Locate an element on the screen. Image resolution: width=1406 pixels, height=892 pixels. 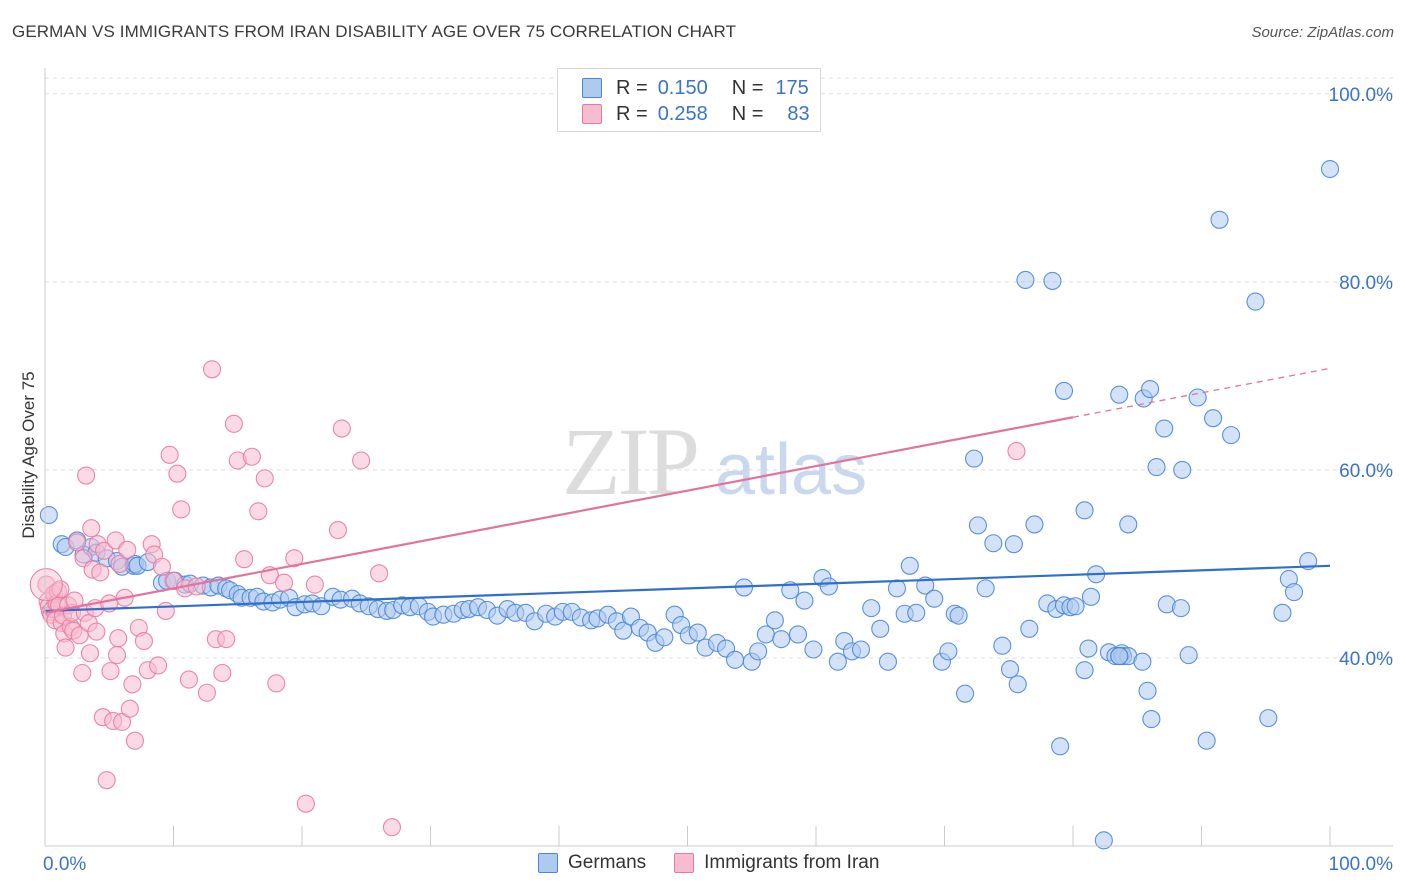
legend-n-value: 83 is located at coordinates (798, 113).